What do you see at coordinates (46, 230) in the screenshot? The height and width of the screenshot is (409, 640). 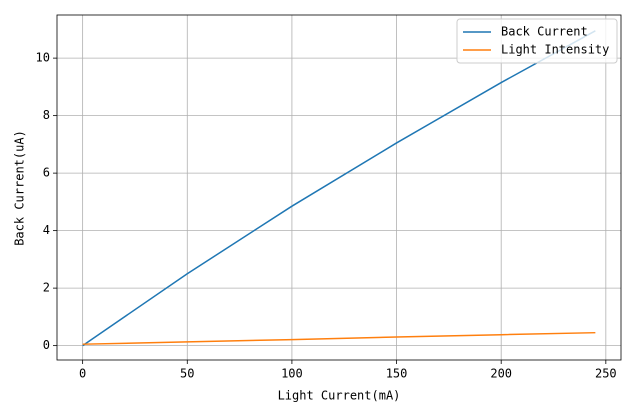 I see `y-tick-label: 4` at bounding box center [46, 230].